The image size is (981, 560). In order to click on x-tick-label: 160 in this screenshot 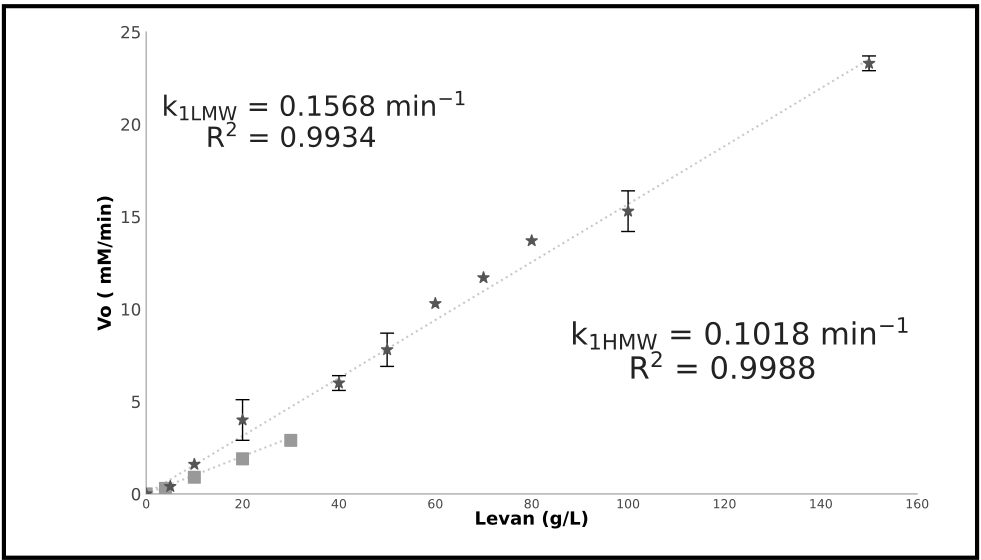, I will do `click(917, 503)`.